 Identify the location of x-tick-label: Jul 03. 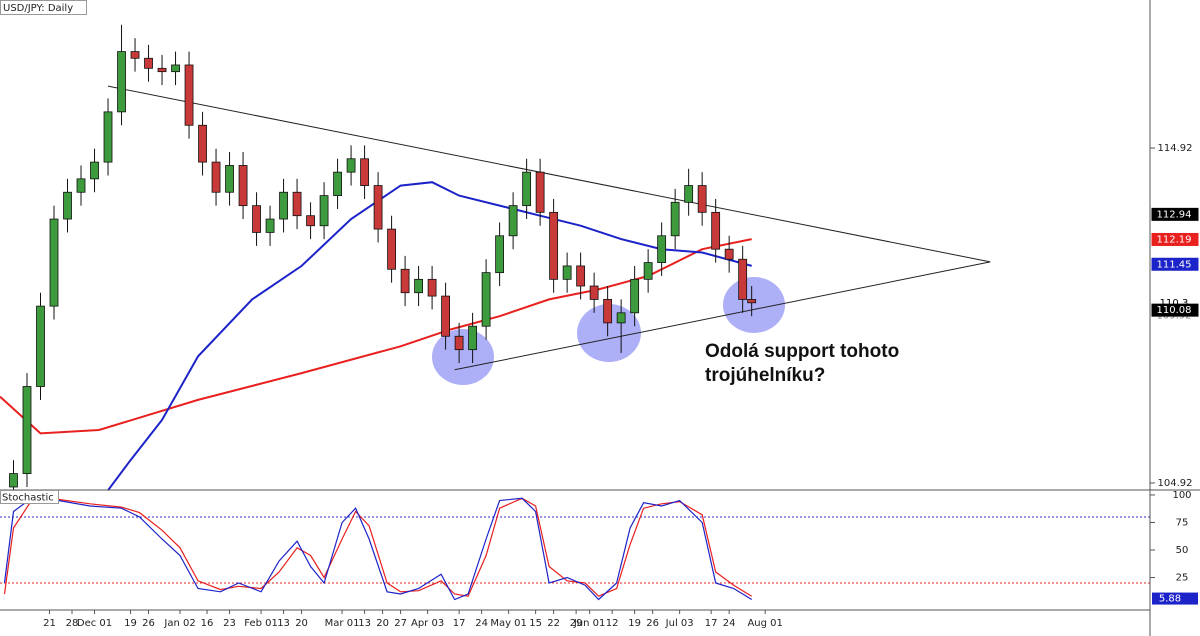
(679, 623).